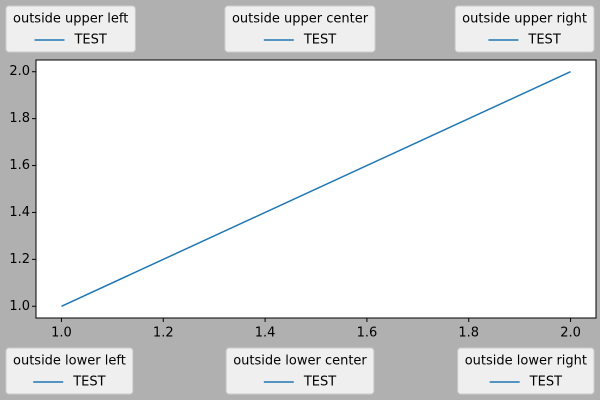 This screenshot has height=400, width=600. I want to click on legend-title: outside upper right, so click(524, 19).